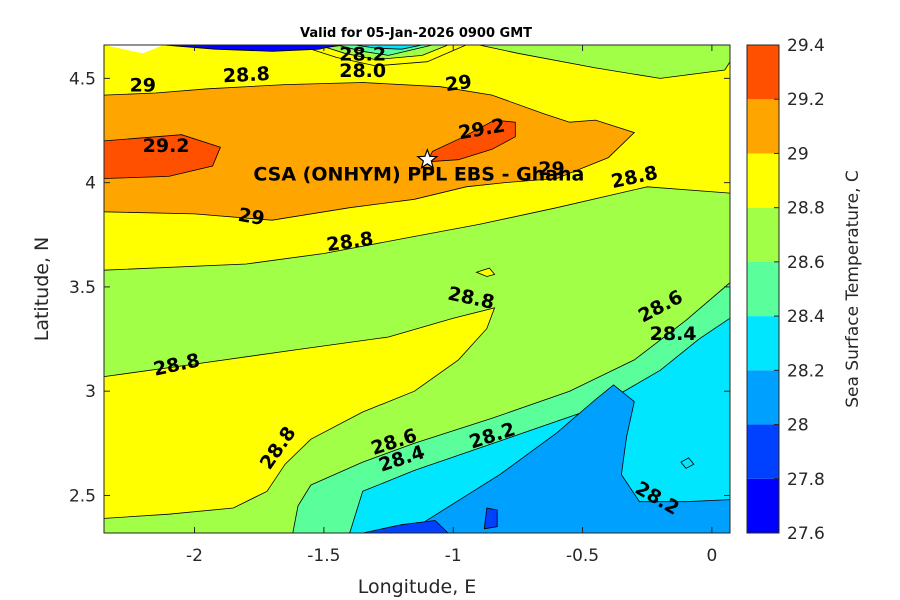  Describe the element at coordinates (90, 184) in the screenshot. I see `y-tick-label: 4` at that location.